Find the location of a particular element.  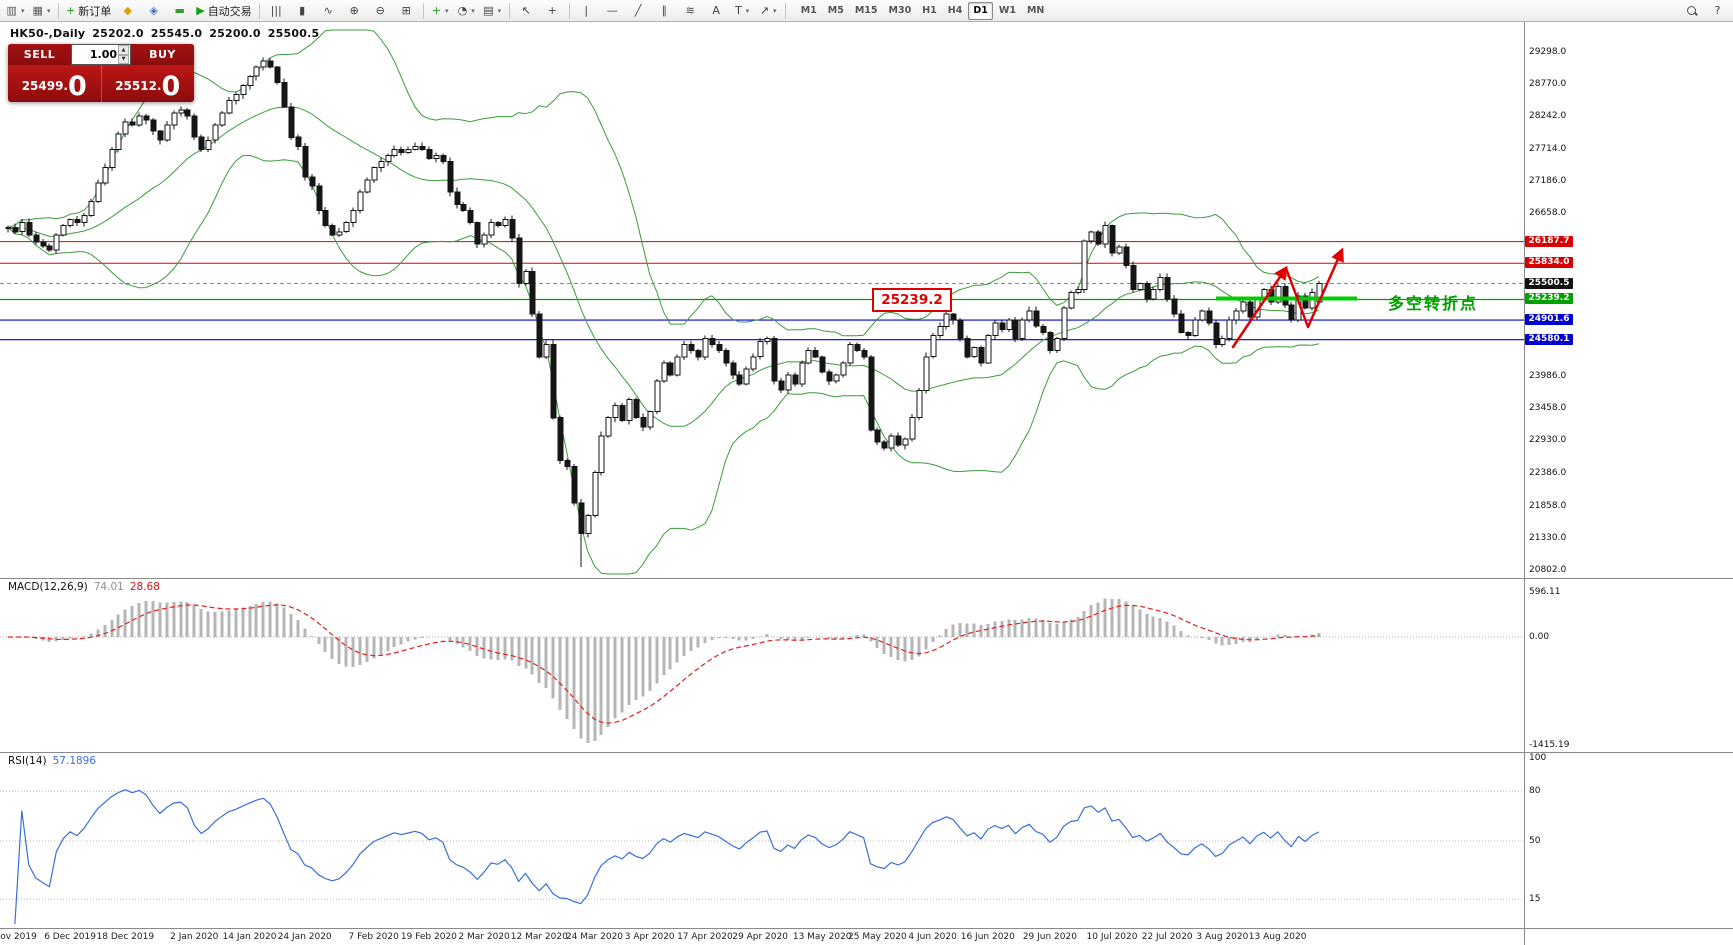

volume-input: 1.00 ▲ ▼ is located at coordinates (101, 54).